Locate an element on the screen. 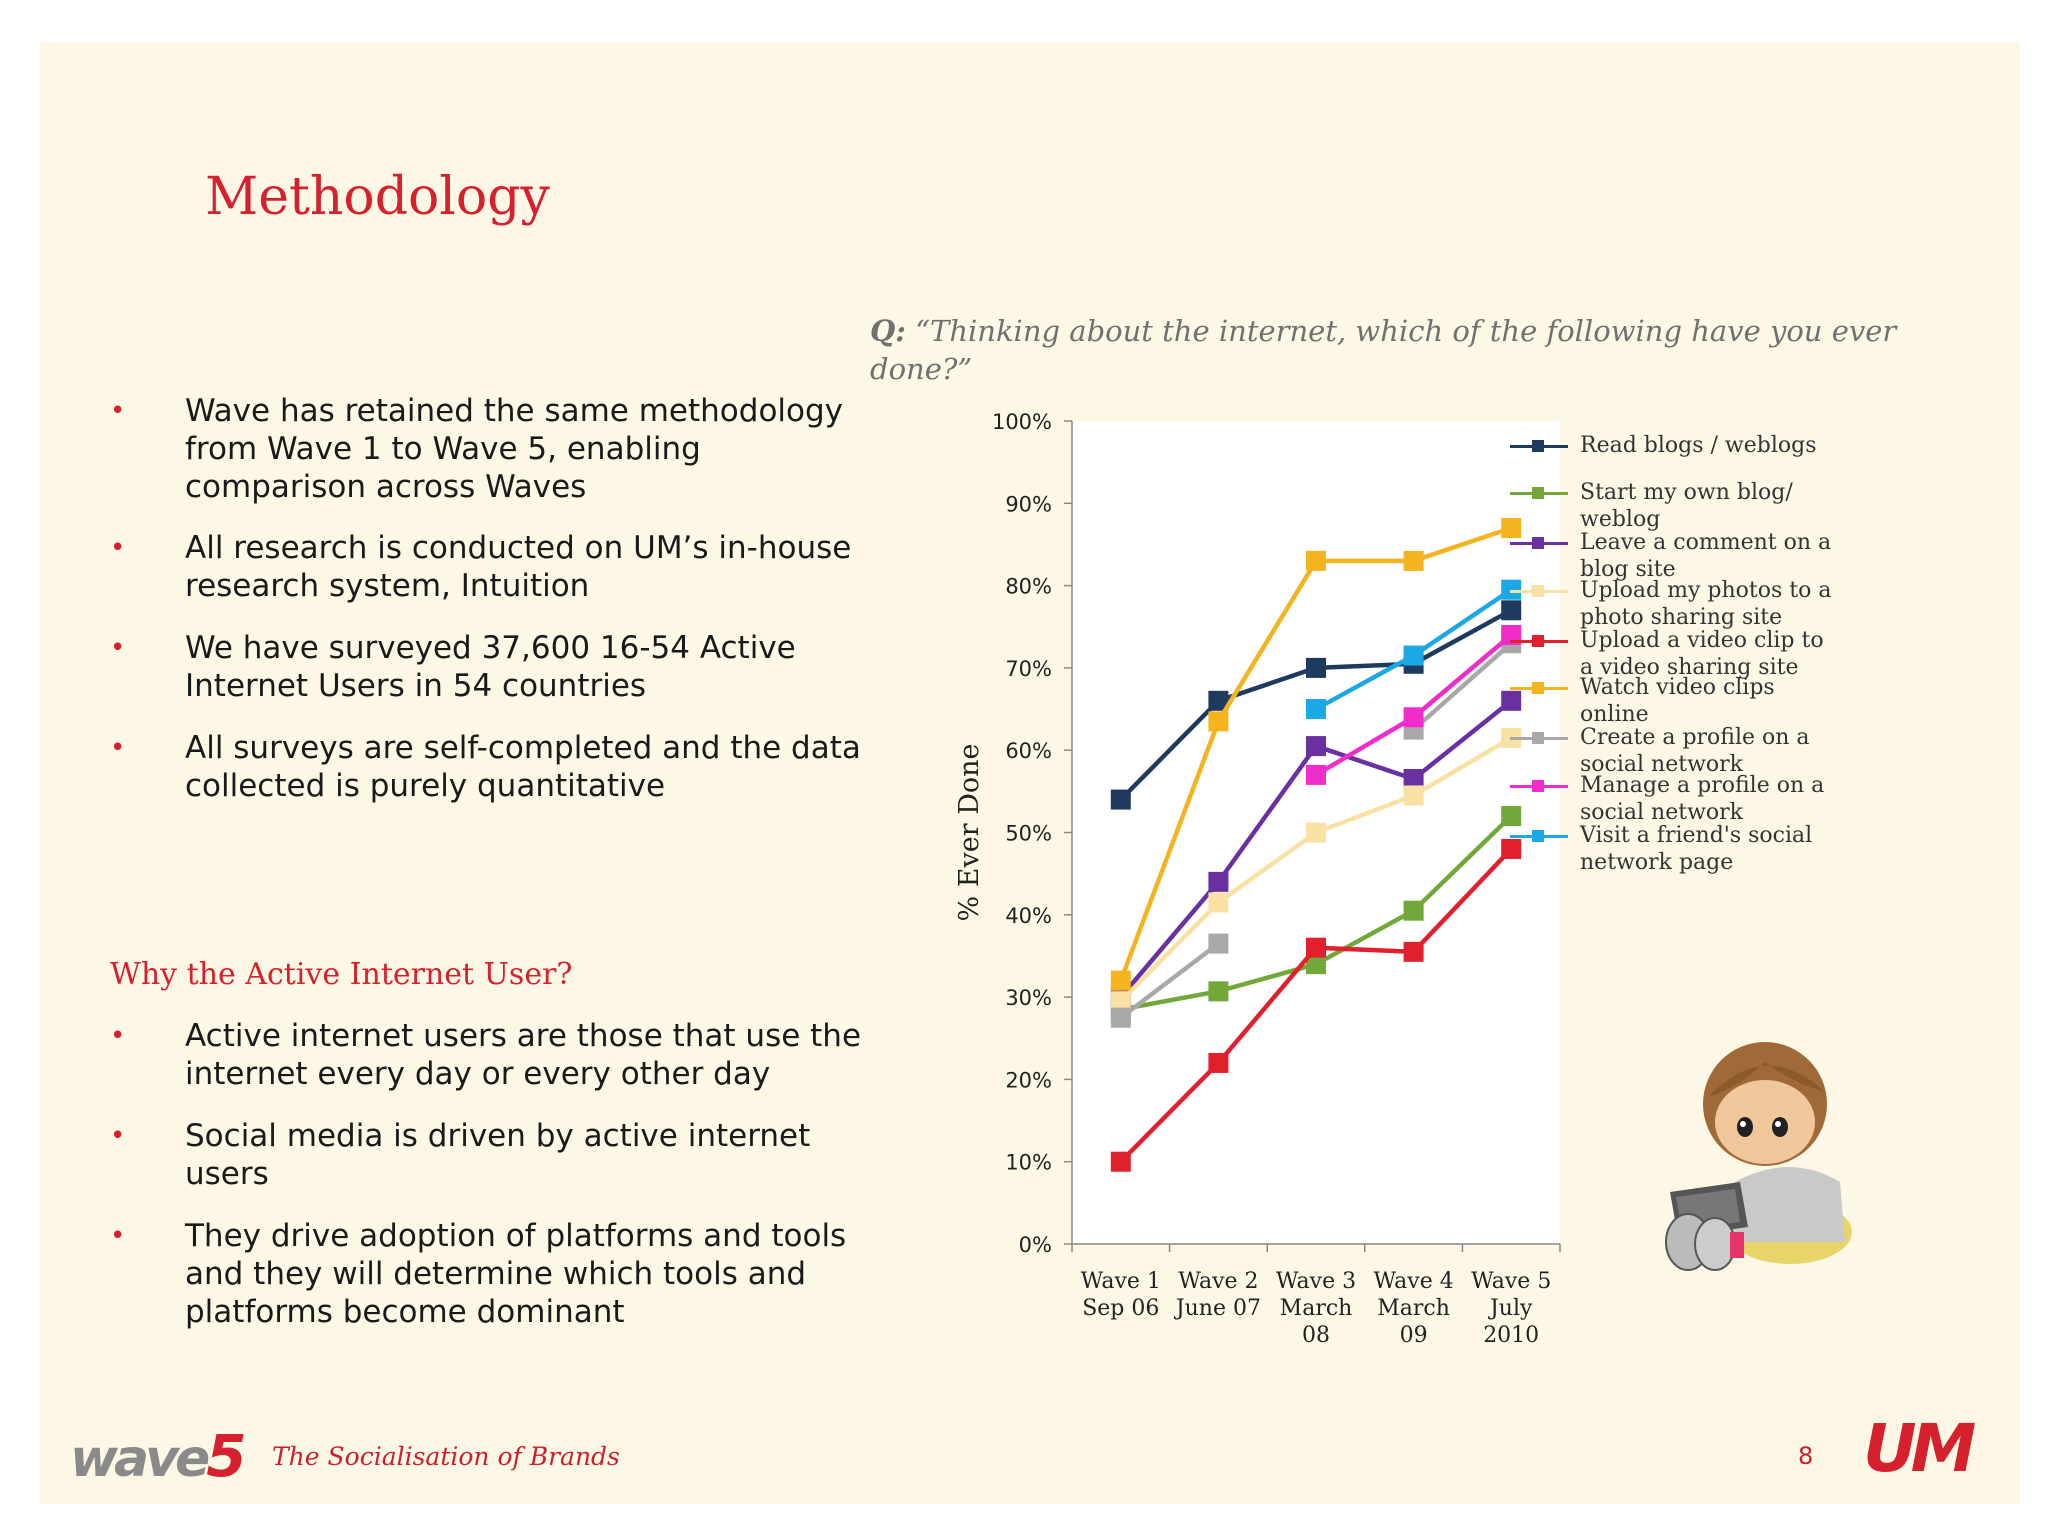 This screenshot has width=2048, height=1536. x-tick-label: 2010 is located at coordinates (1511, 1335).